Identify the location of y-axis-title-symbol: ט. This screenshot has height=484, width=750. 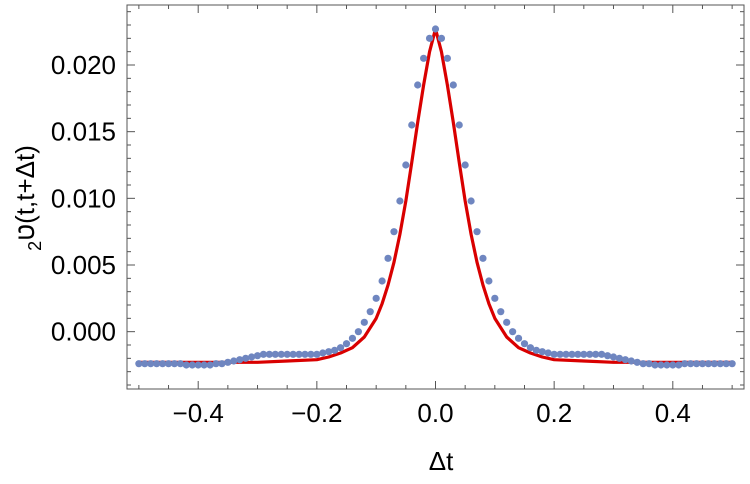
(25, 232).